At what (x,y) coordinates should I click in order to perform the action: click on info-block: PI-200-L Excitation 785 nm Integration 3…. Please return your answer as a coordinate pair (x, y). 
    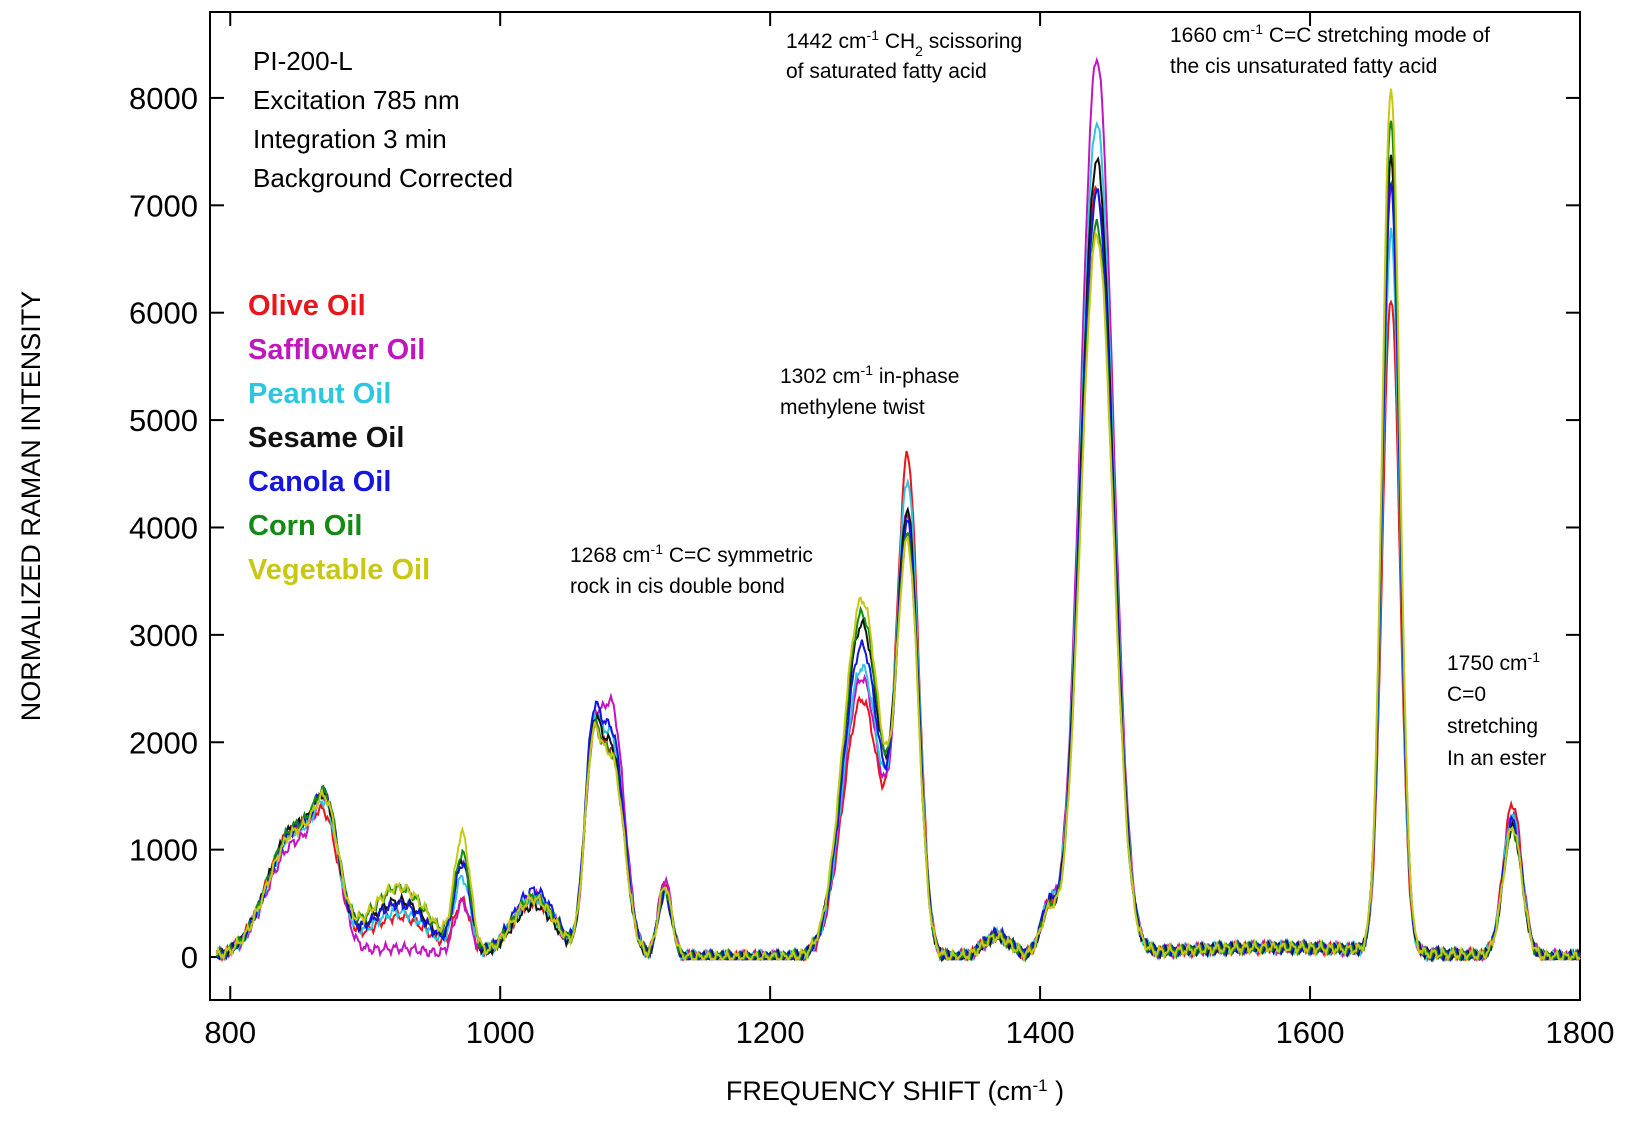
    Looking at the image, I should click on (383, 119).